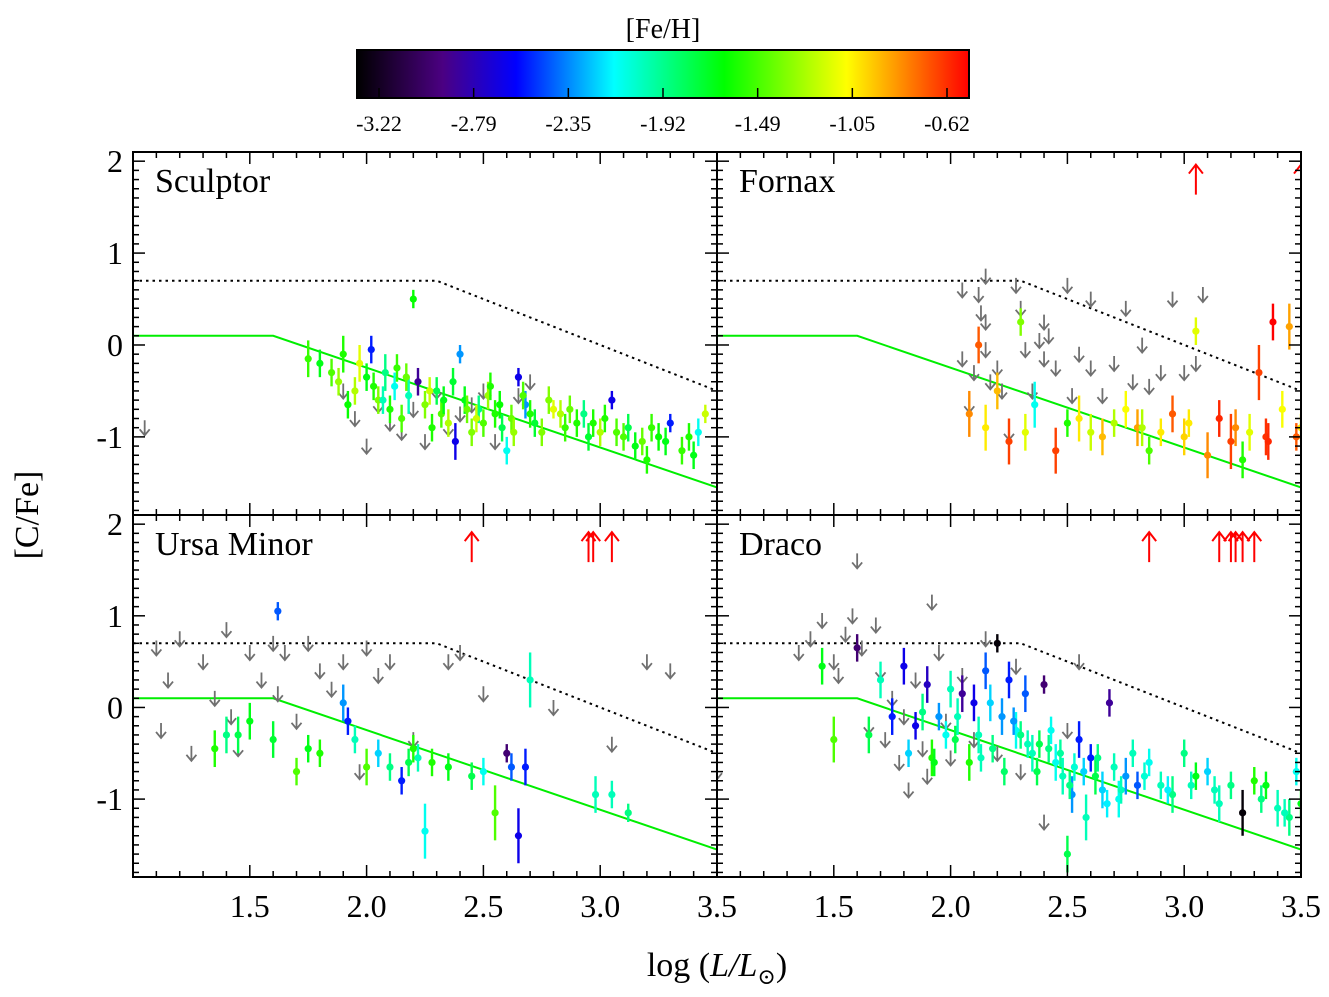 The height and width of the screenshot is (997, 1329). What do you see at coordinates (663, 112) in the screenshot?
I see `colorbar-ticks: -3.22 -2.79 -2.35 -1.92 -1.49 -1.05 -0.62` at bounding box center [663, 112].